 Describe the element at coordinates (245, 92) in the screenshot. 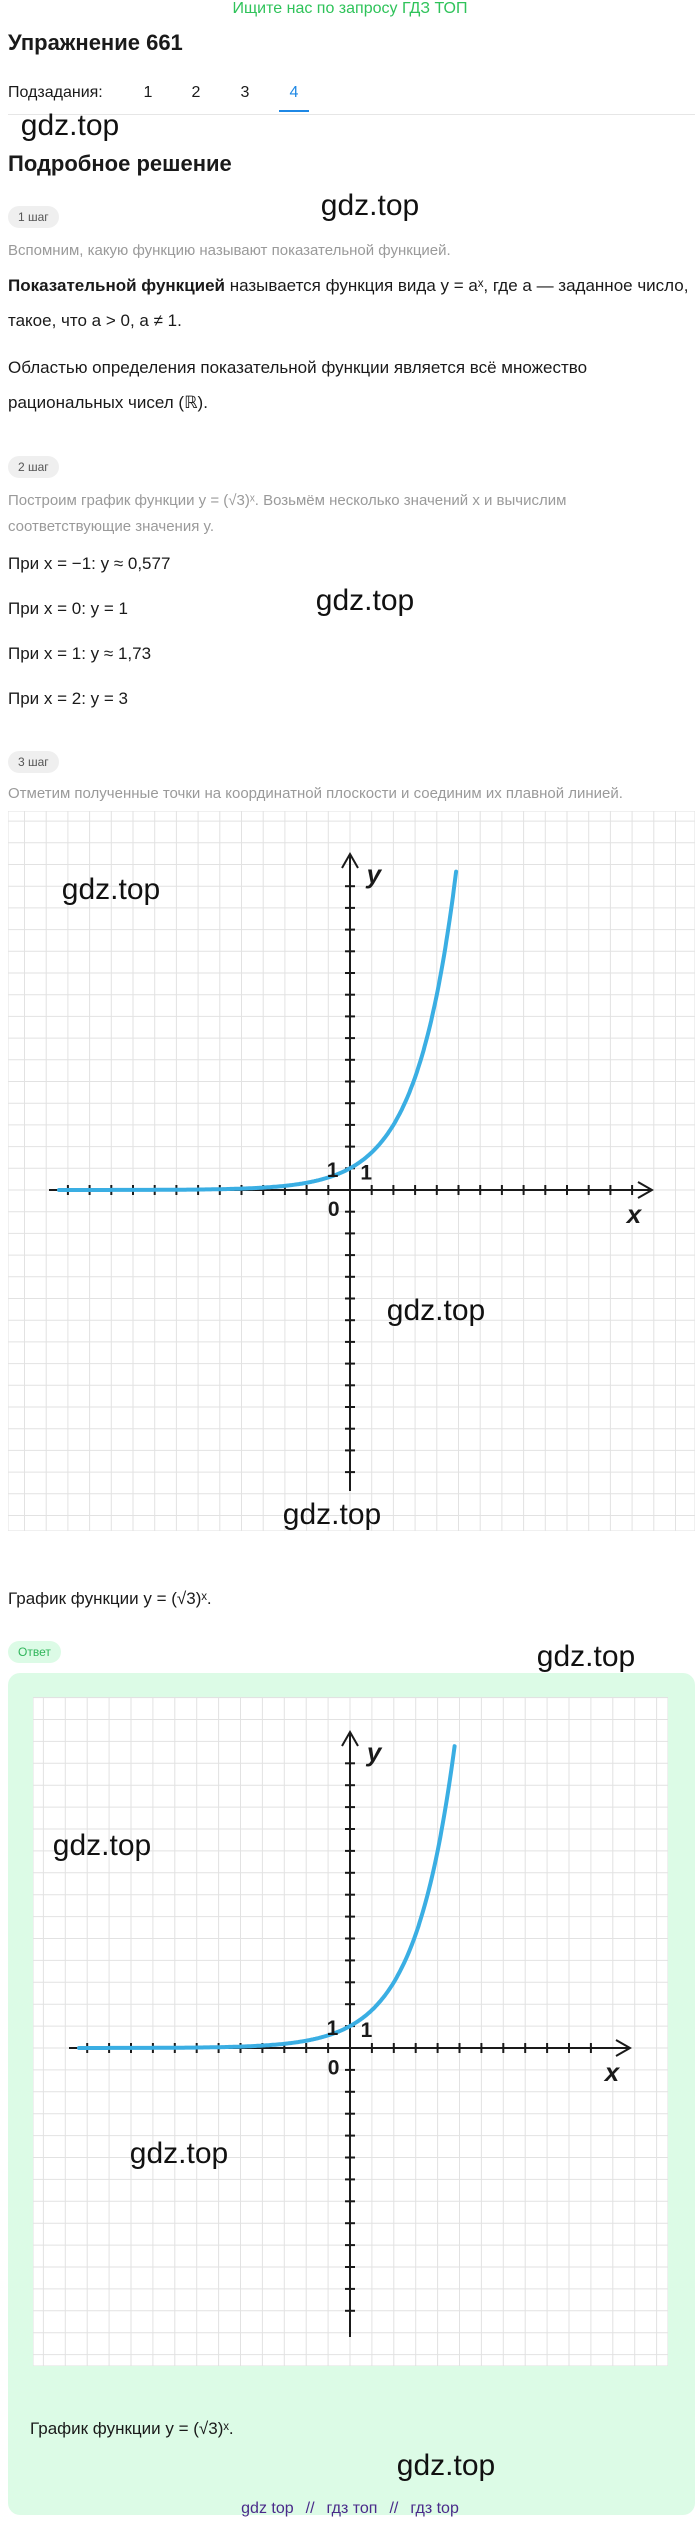

I see `subtask-tab: 3` at that location.